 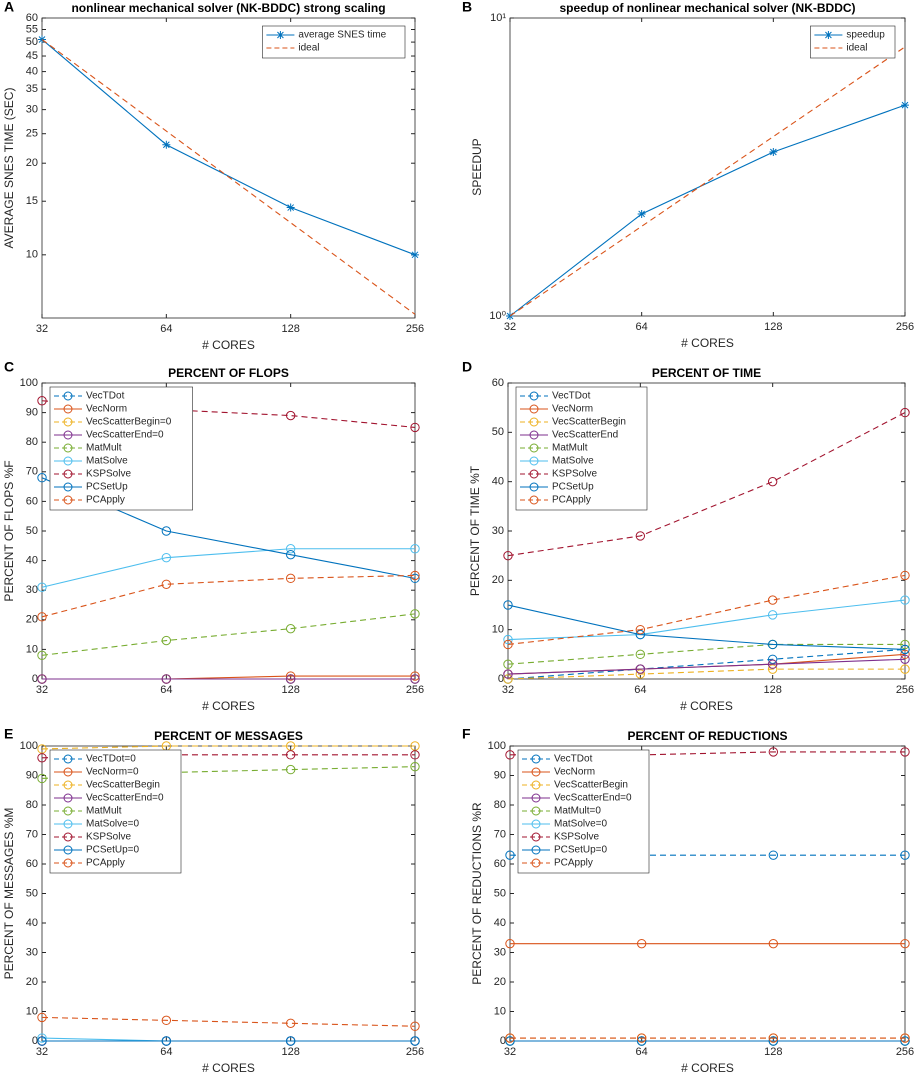 What do you see at coordinates (589, 422) in the screenshot?
I see `legend-label: VecScatterBegin` at bounding box center [589, 422].